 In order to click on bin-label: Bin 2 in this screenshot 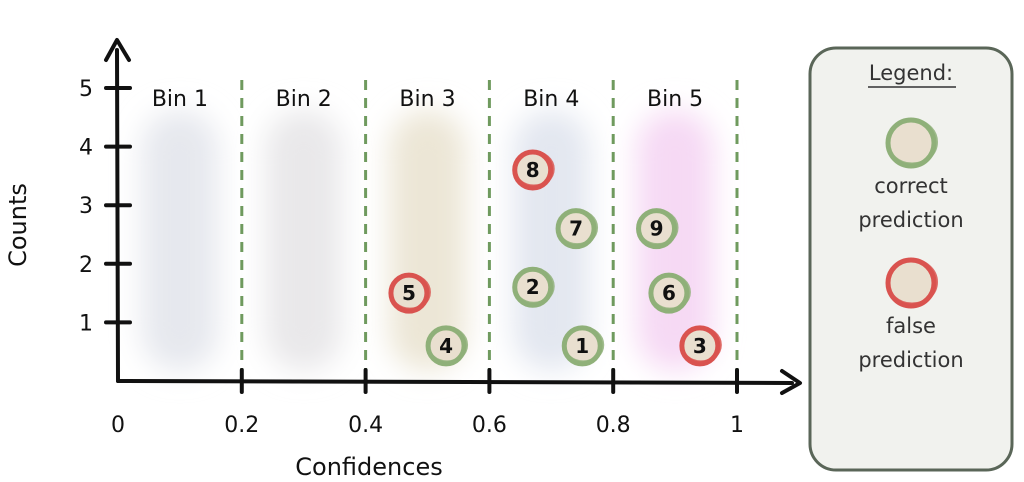, I will do `click(304, 99)`.